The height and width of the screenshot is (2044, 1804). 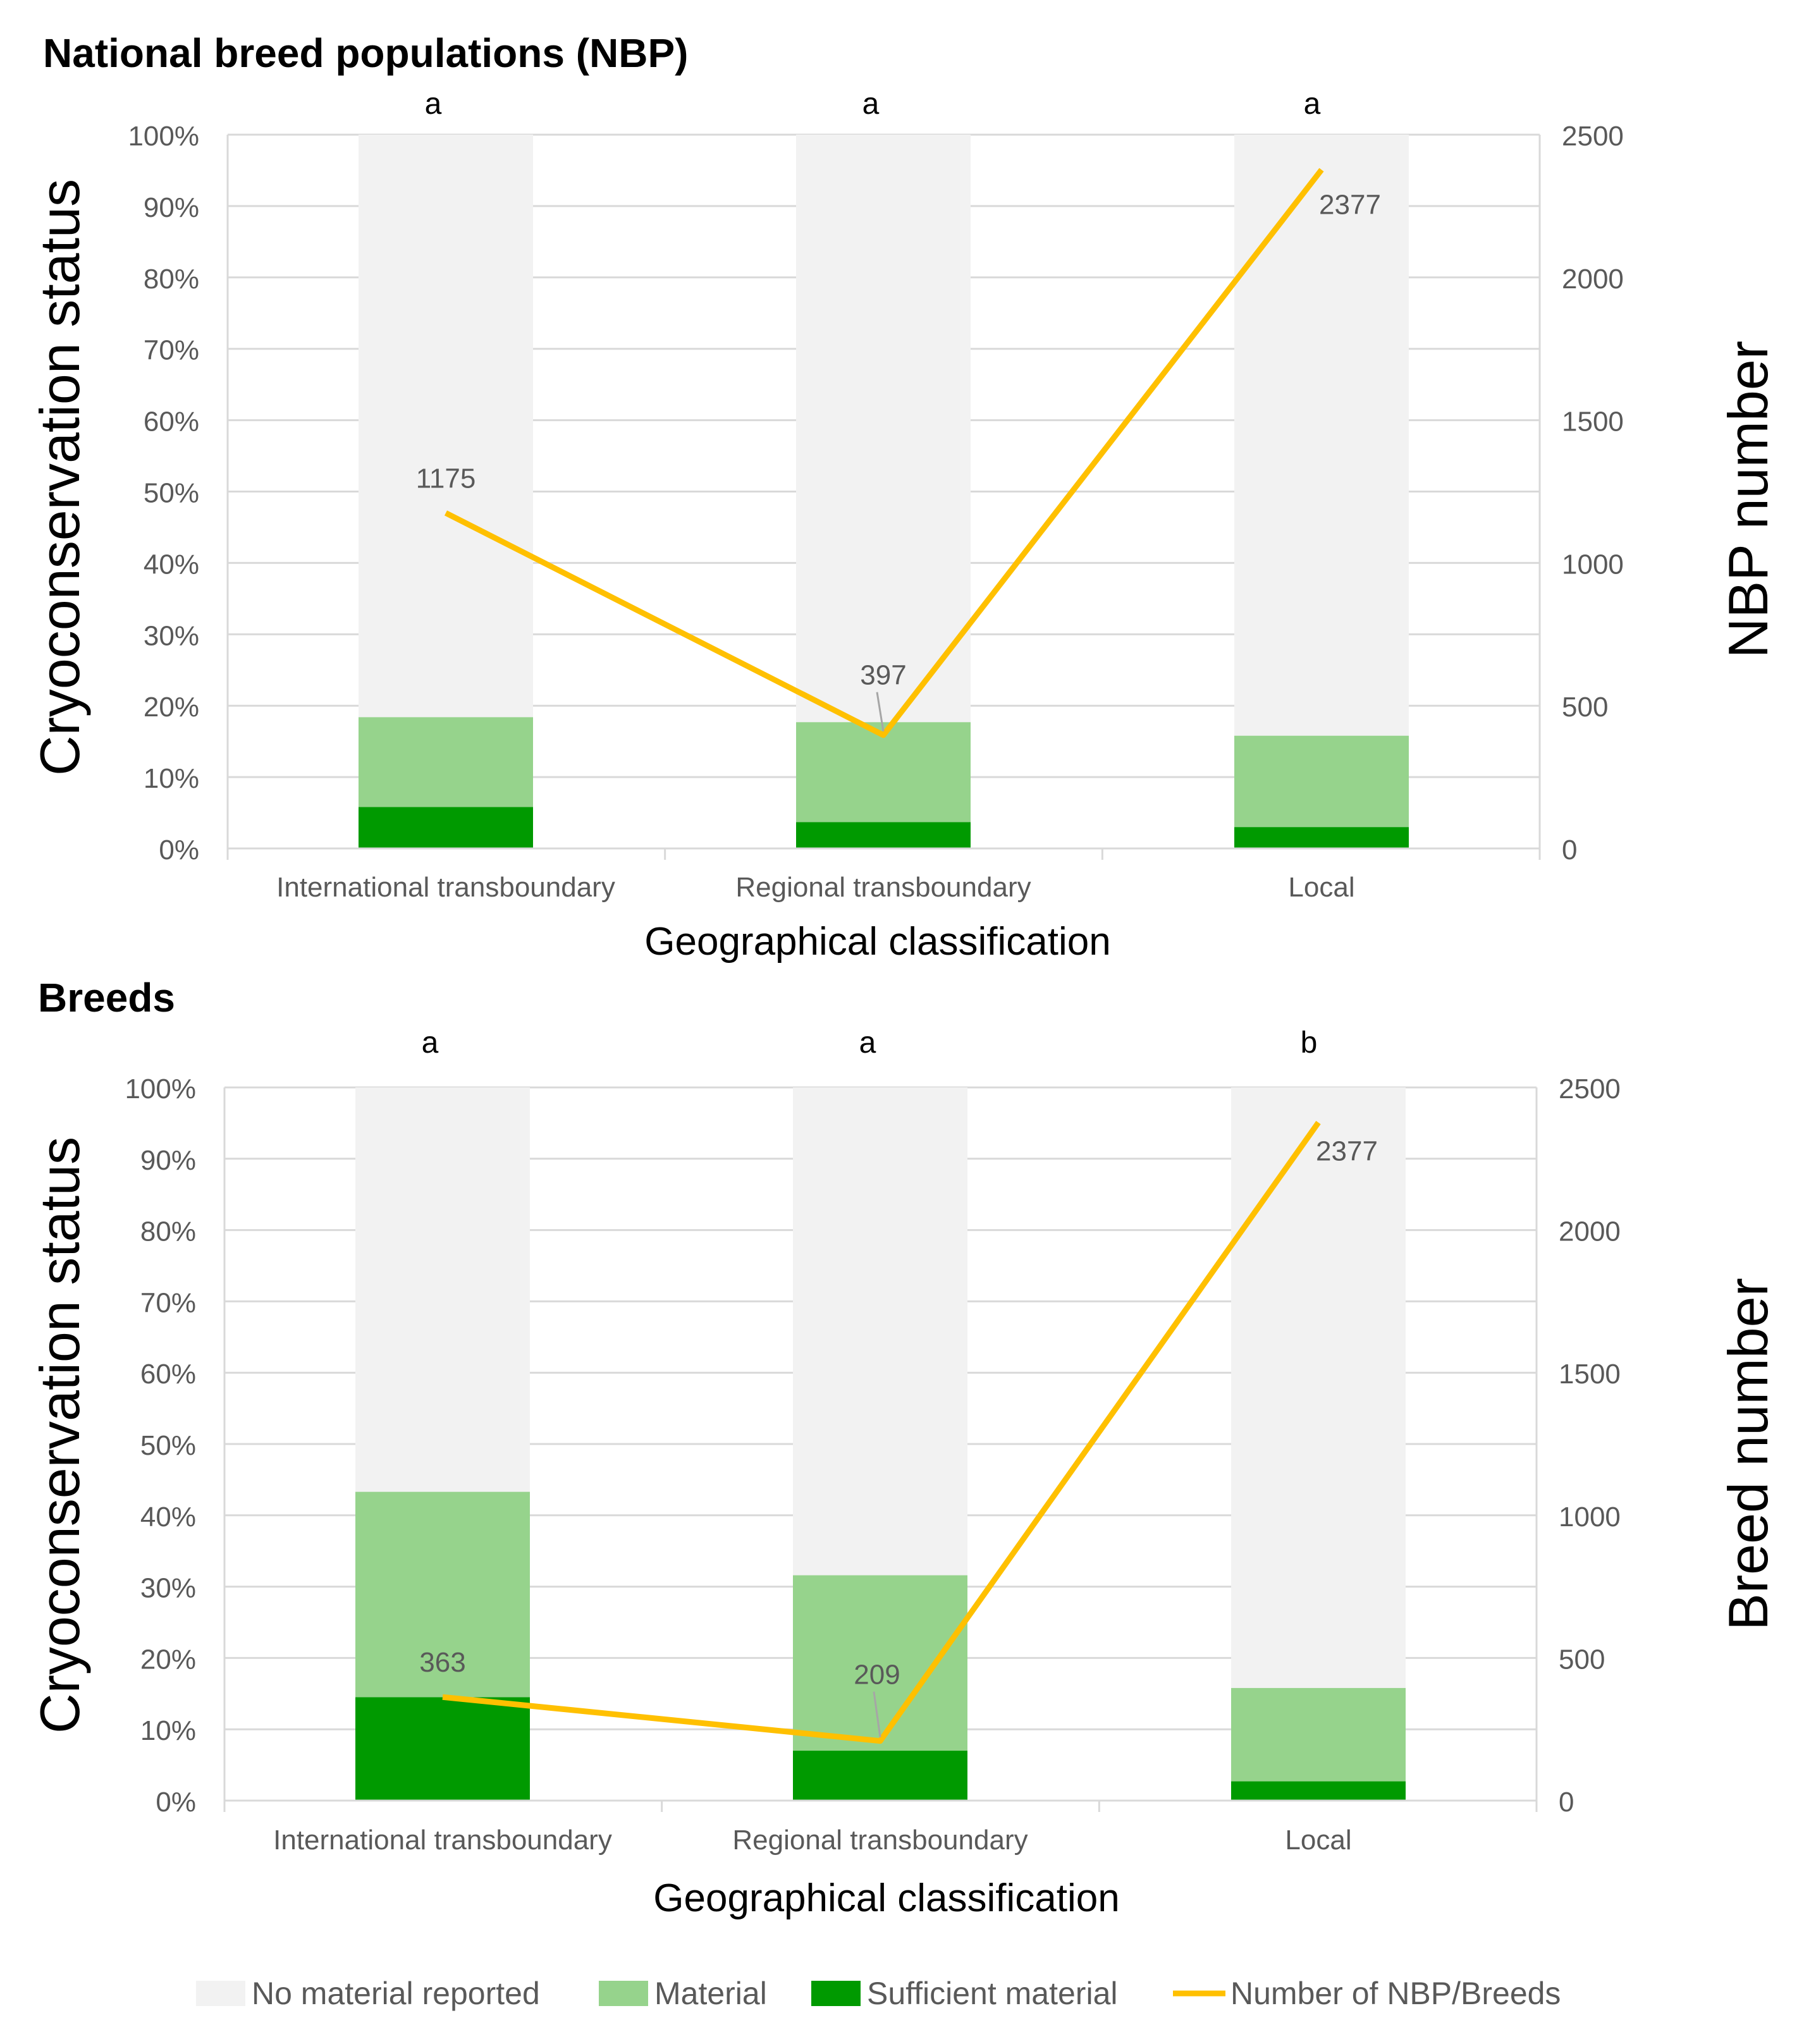 I want to click on count-data-label: 363, so click(x=442, y=1662).